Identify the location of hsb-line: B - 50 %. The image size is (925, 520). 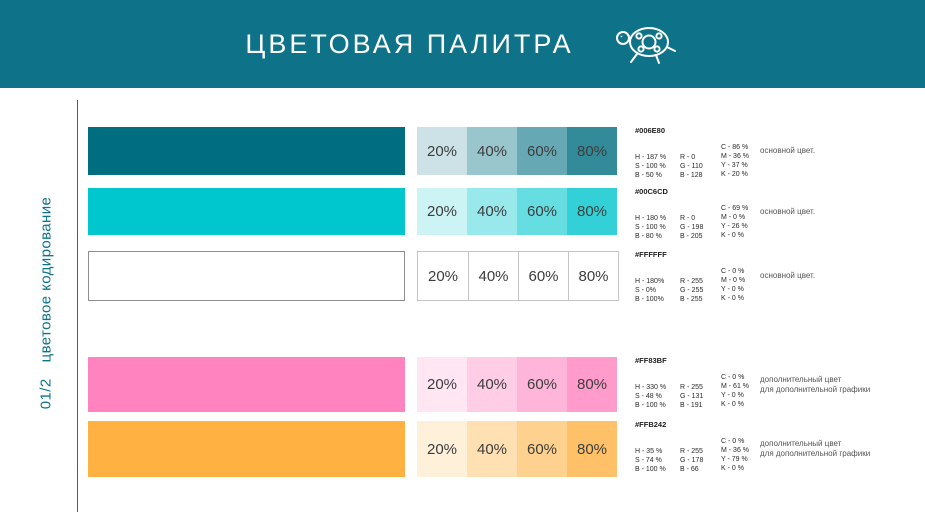
(648, 175).